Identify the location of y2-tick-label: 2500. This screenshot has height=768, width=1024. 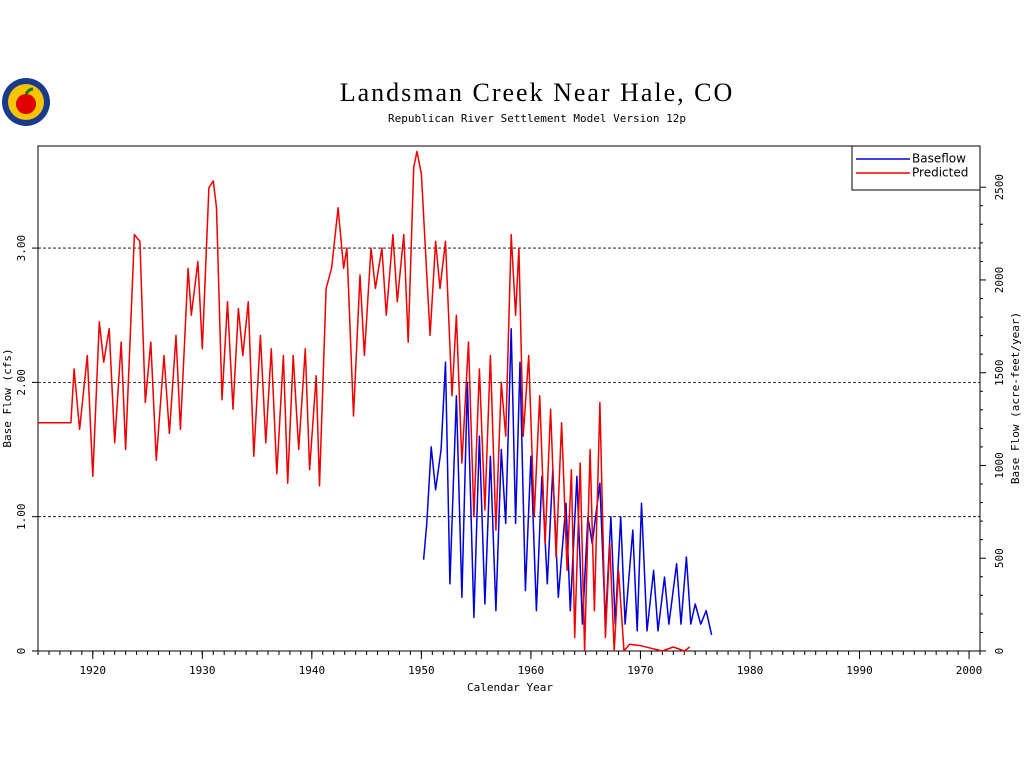
(999, 187).